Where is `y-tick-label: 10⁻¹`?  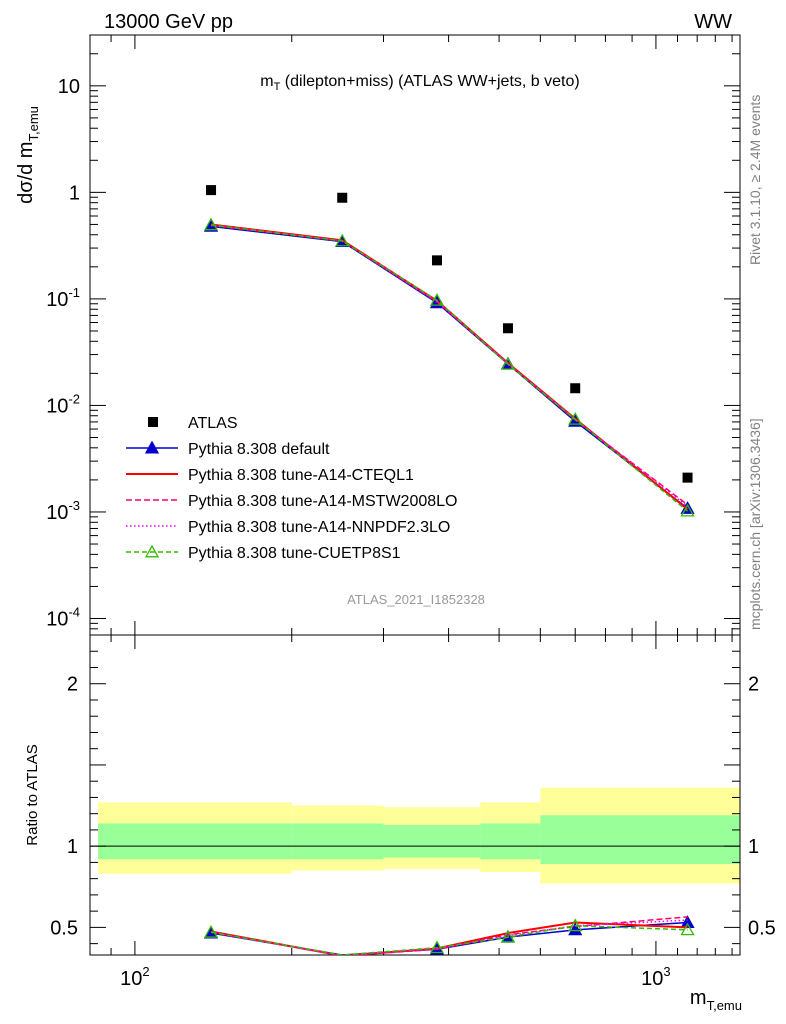 y-tick-label: 10⁻¹ is located at coordinates (63, 298).